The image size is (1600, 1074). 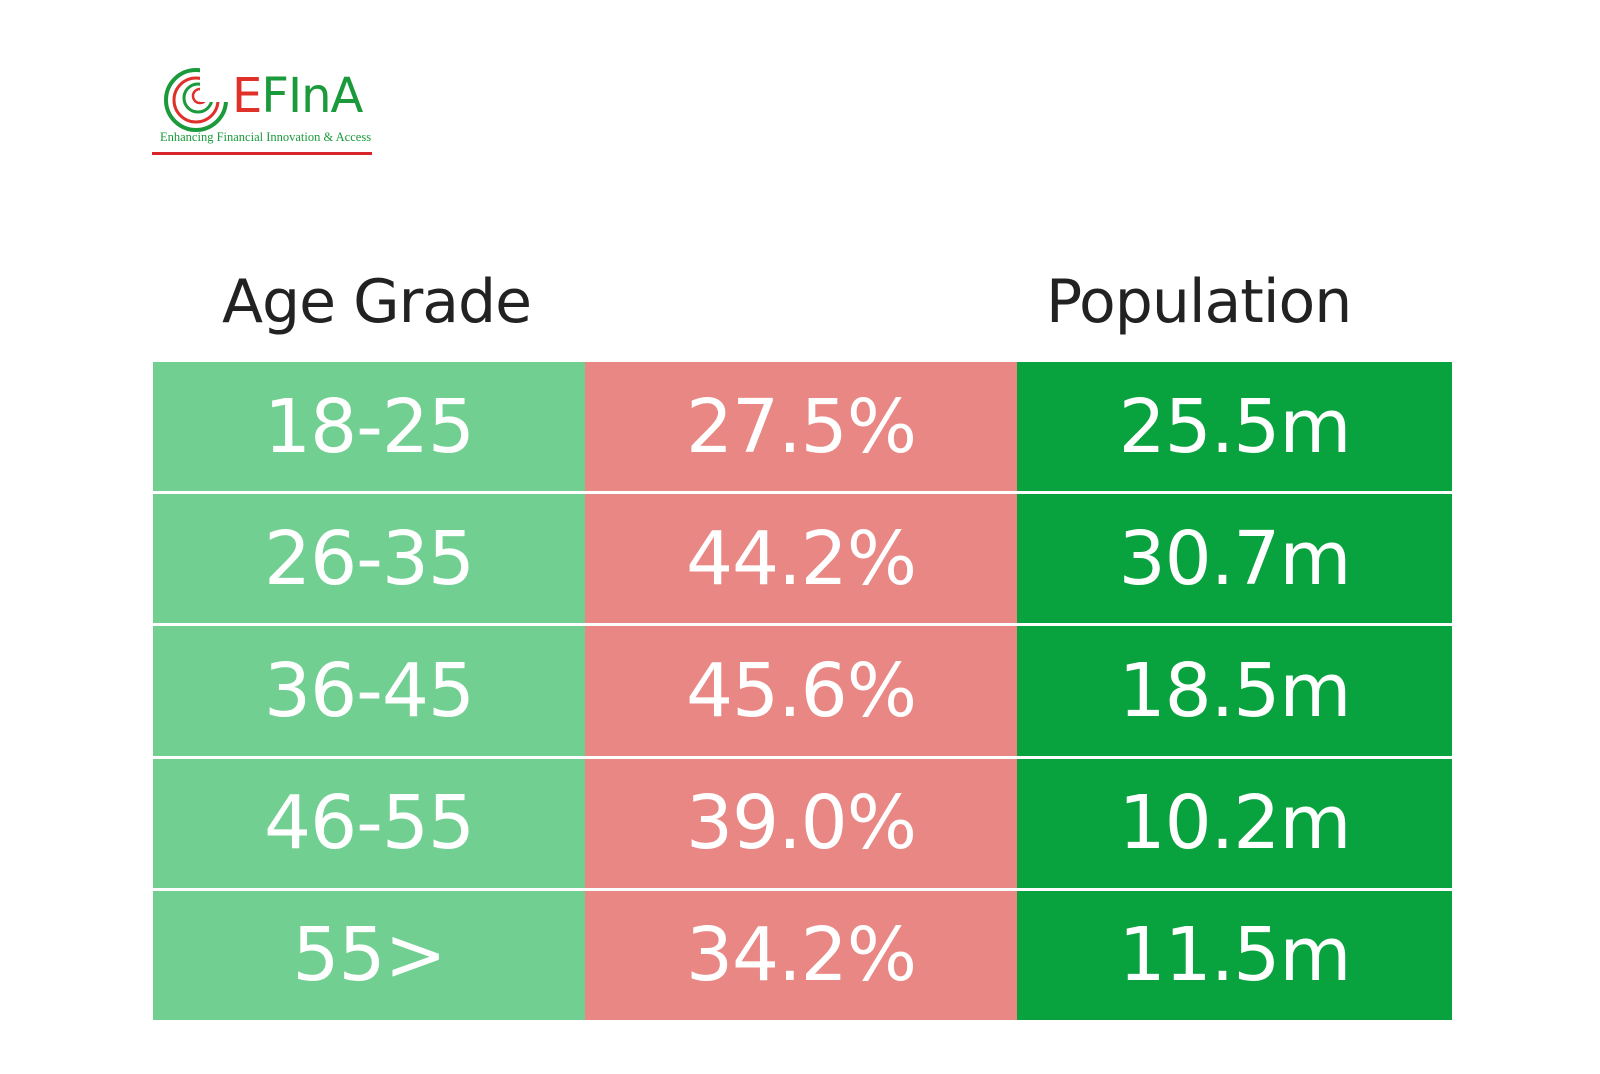 I want to click on logo-wordmark-rest: FInA, so click(x=312, y=96).